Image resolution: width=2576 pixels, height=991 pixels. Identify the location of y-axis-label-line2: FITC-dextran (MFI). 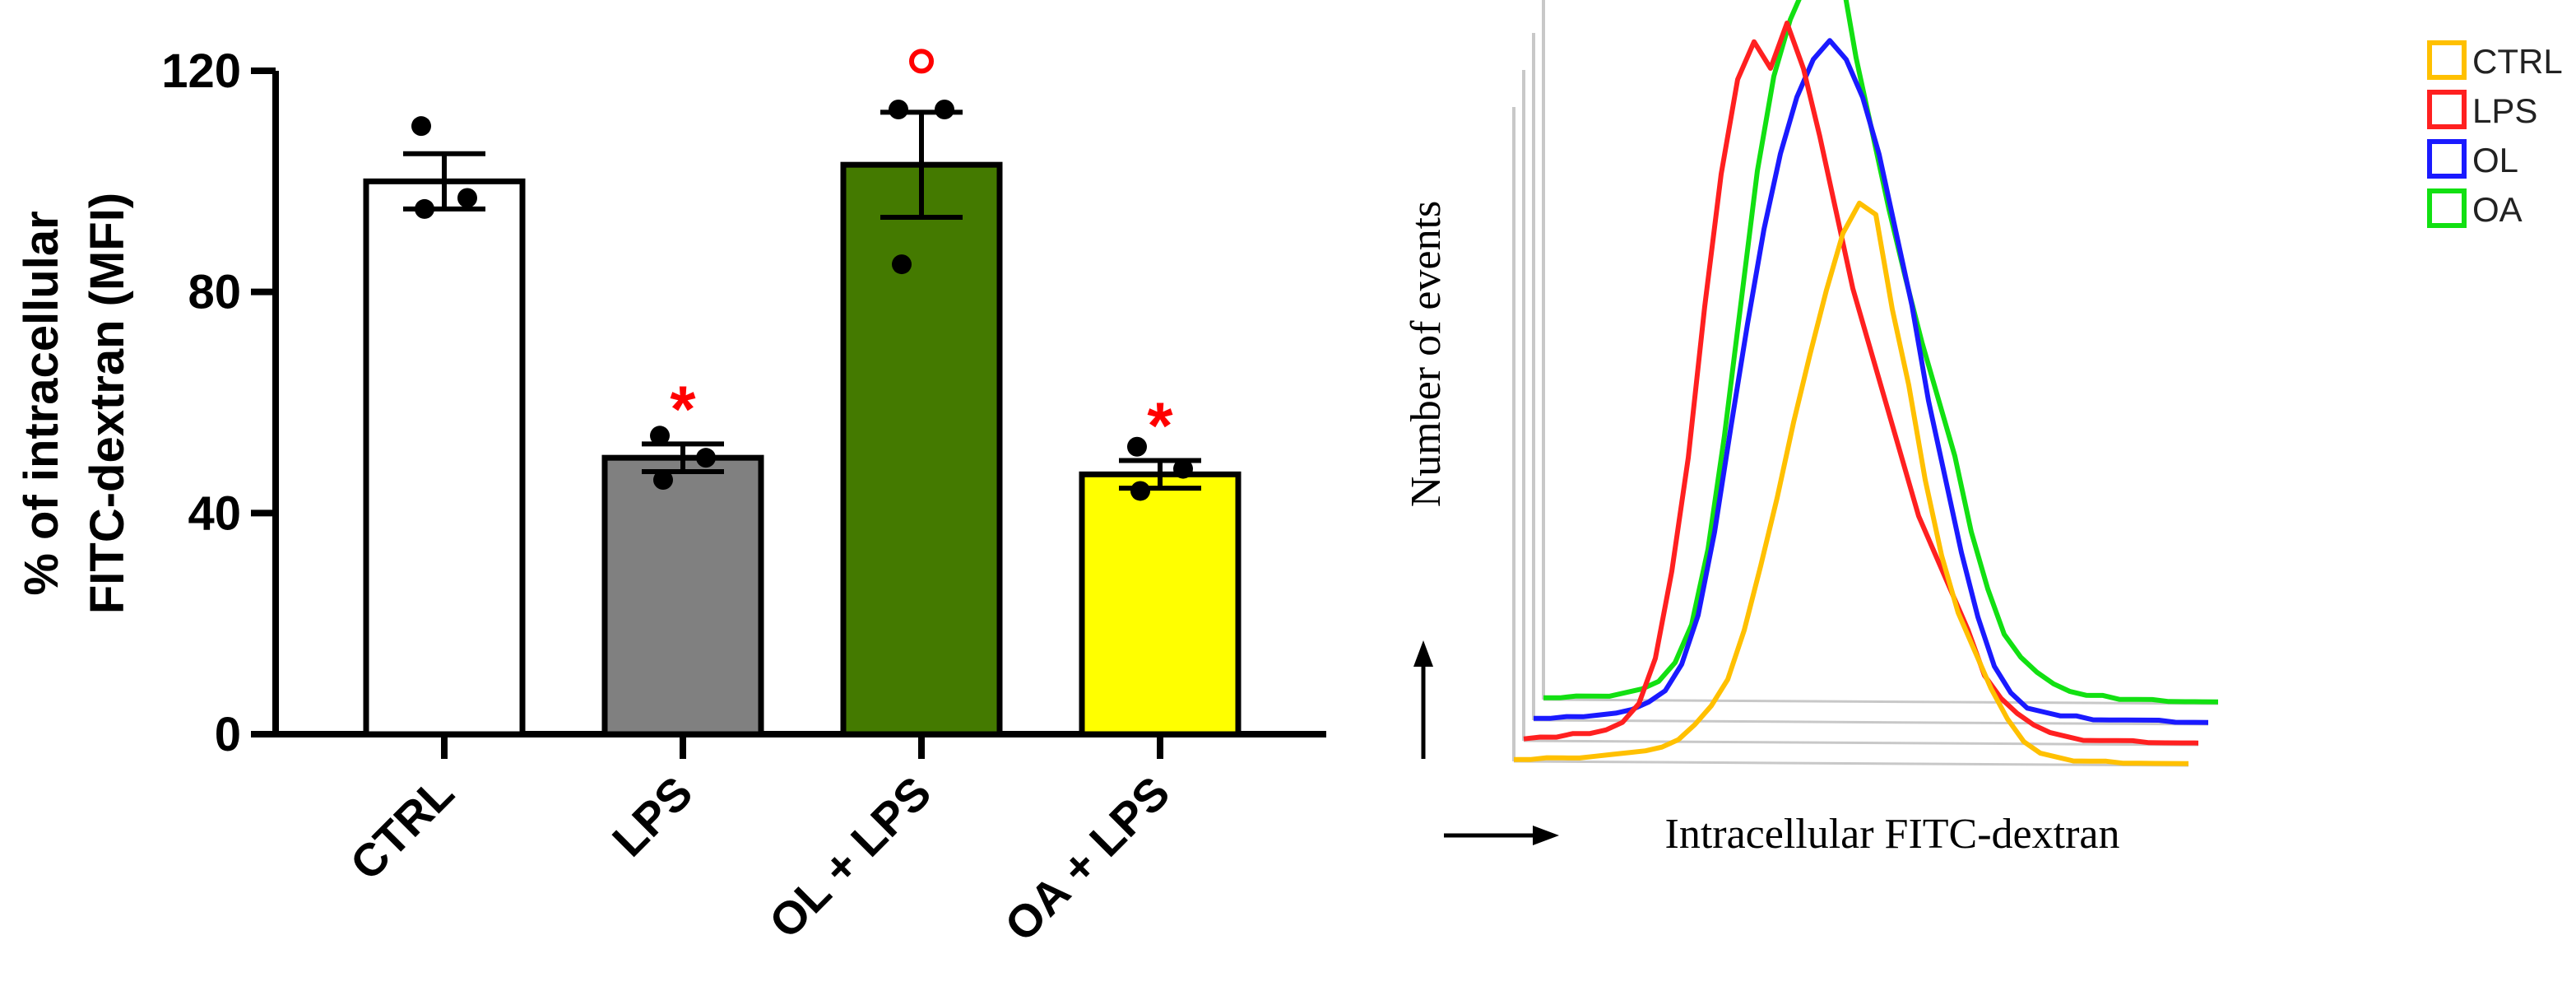
(107, 403).